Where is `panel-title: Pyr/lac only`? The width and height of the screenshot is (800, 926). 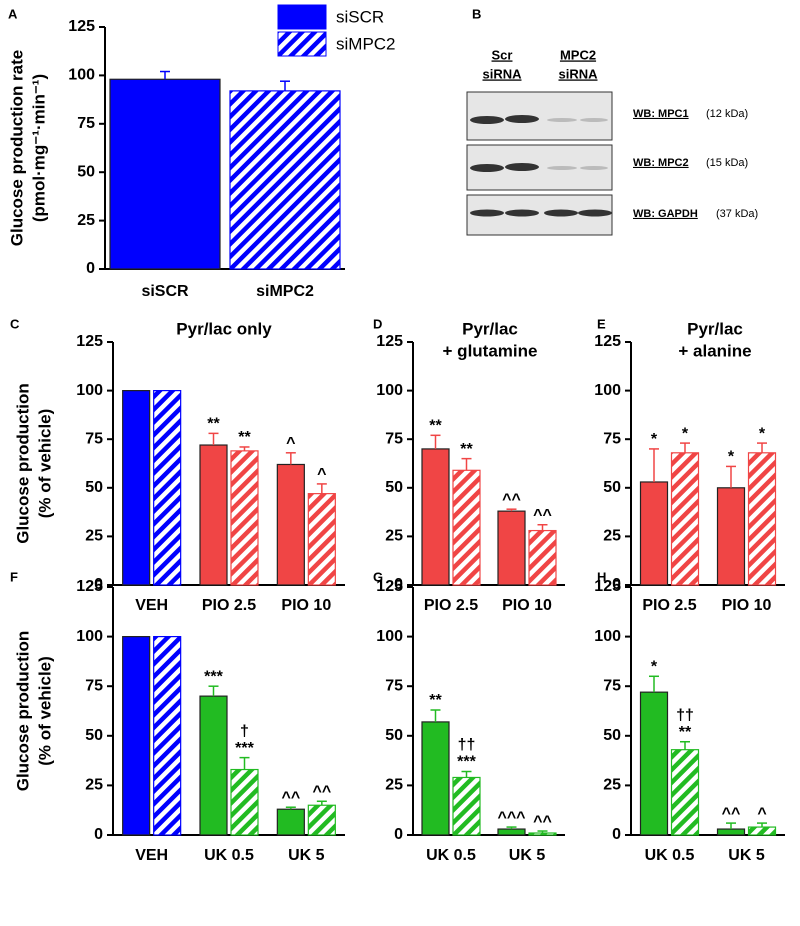
panel-title: Pyr/lac only is located at coordinates (224, 328).